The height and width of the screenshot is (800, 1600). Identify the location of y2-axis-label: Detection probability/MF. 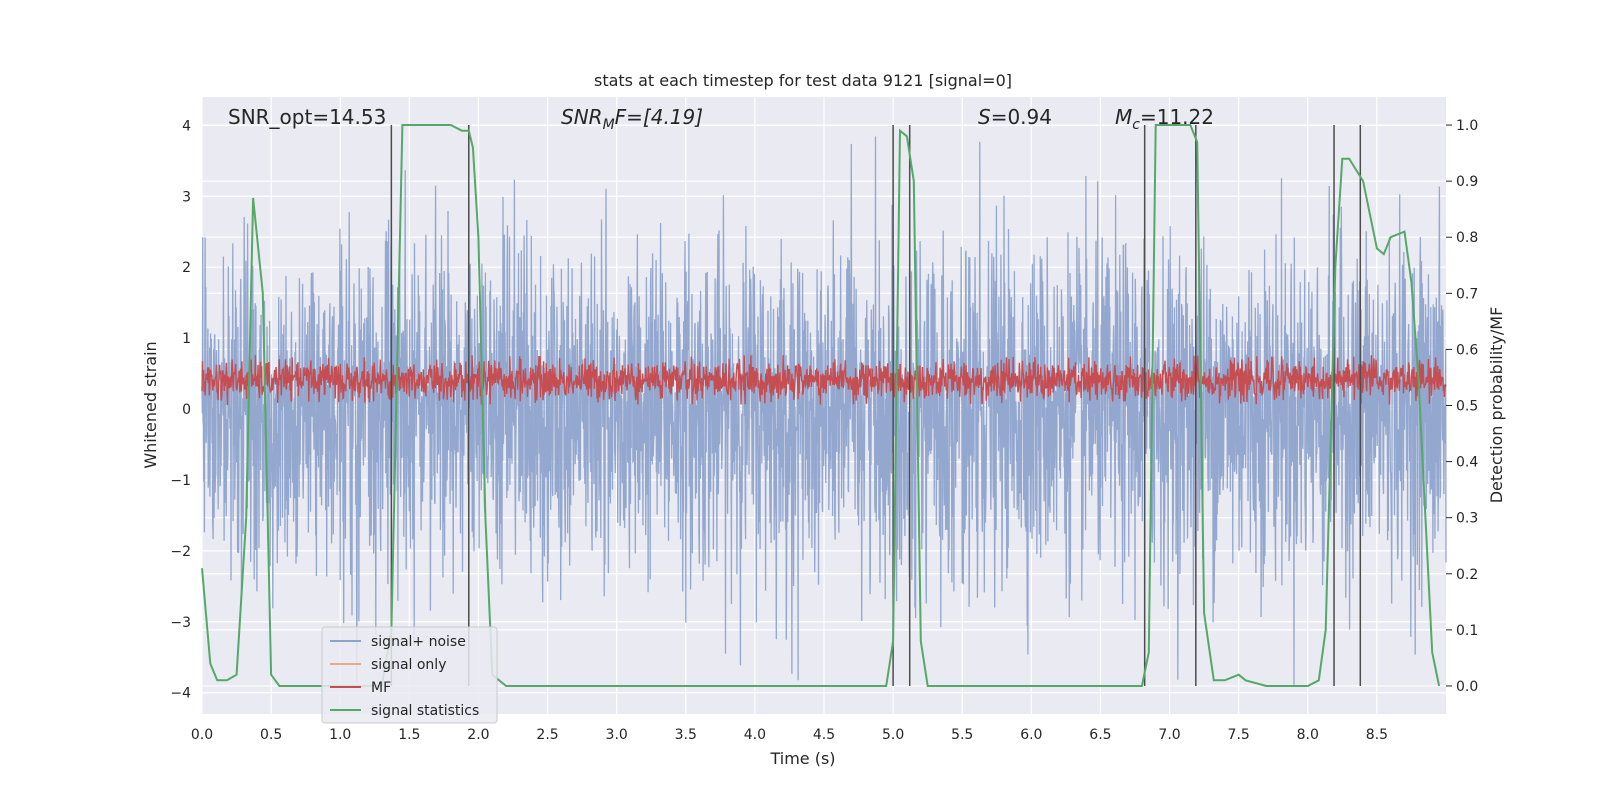
(1496, 405).